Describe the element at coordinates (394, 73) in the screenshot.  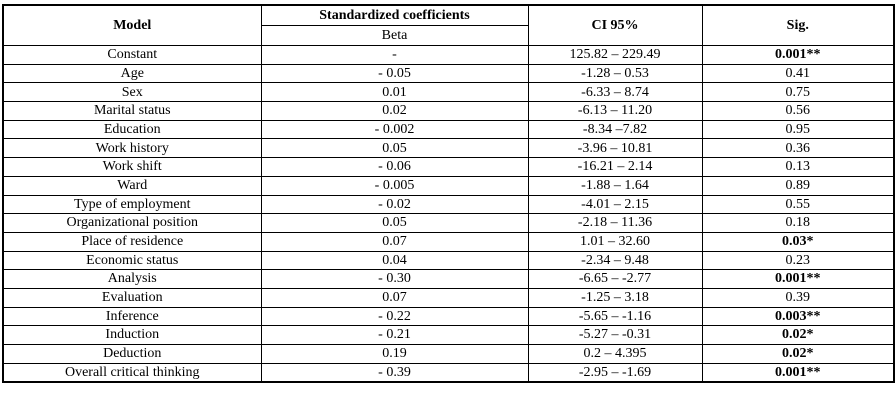
I see `cell-beta: - 0.05` at that location.